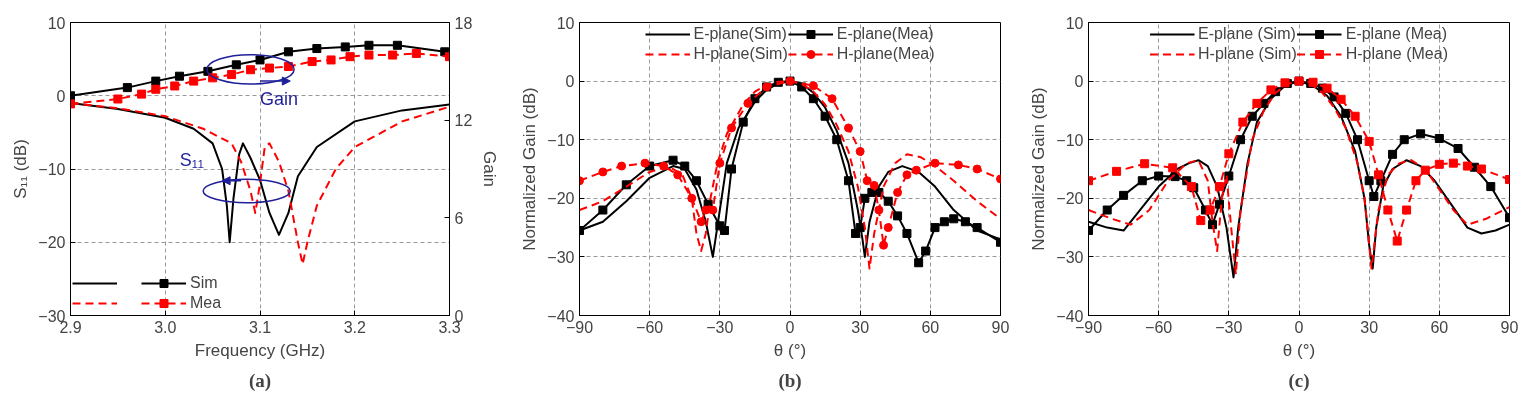 Image resolution: width=1528 pixels, height=395 pixels. I want to click on y2-tick-label: 6, so click(459, 218).